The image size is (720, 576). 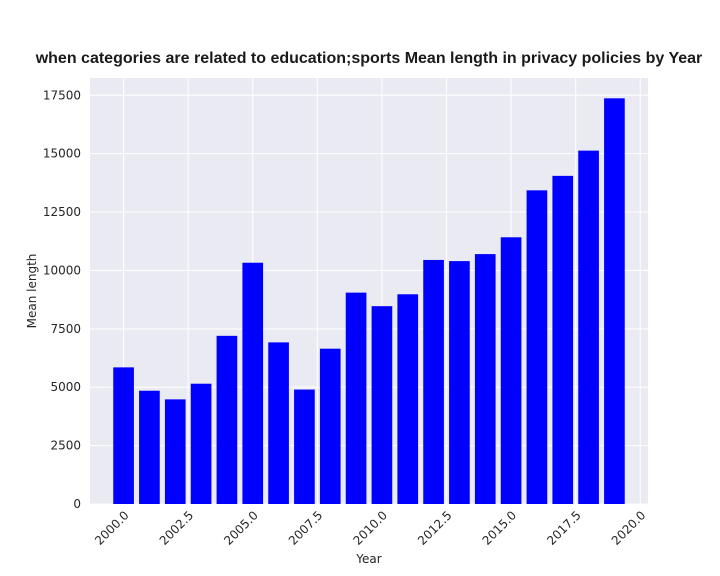 What do you see at coordinates (435, 528) in the screenshot?
I see `x-tick-label: 2012.5` at bounding box center [435, 528].